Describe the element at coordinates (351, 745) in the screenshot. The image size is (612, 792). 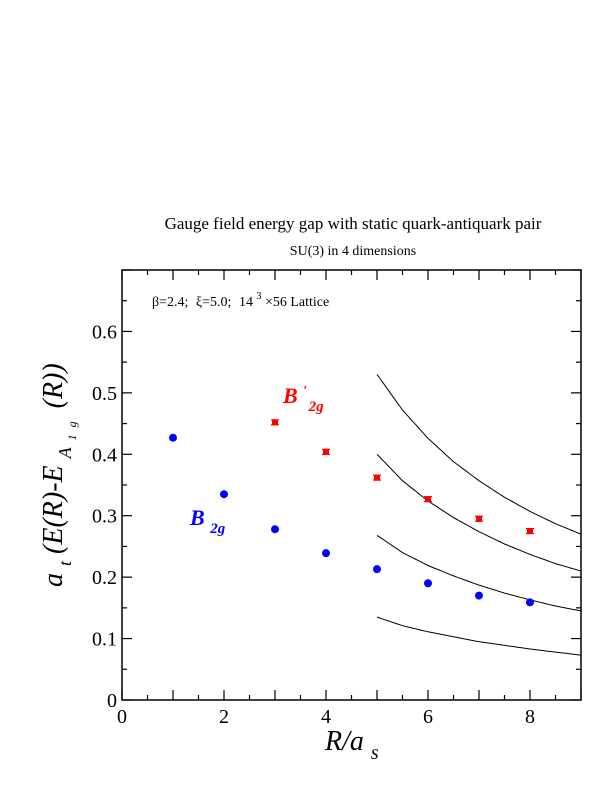
I see `x-axis-label: R/a s` at that location.